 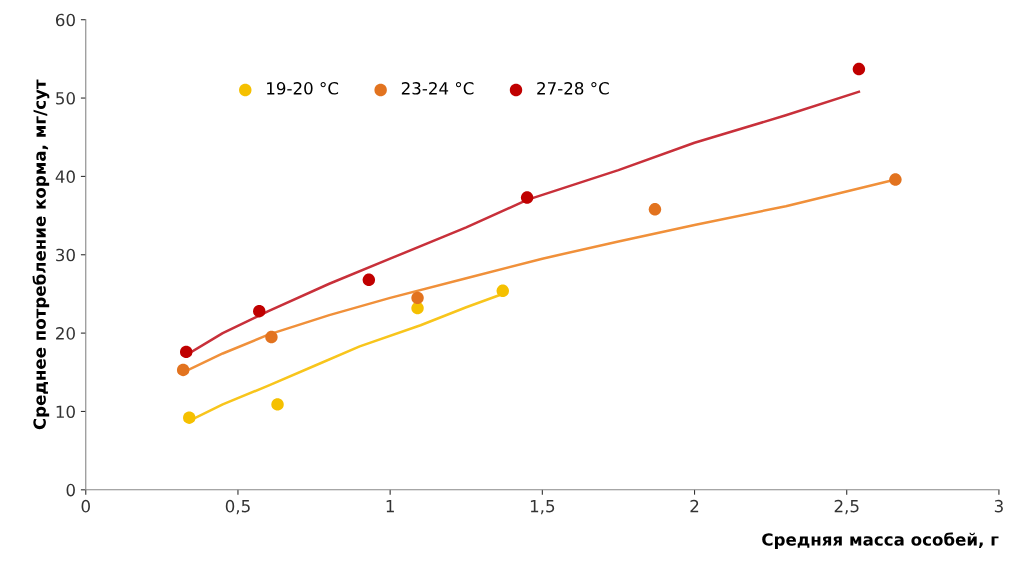 What do you see at coordinates (65, 20) in the screenshot?
I see `y-tick-label: 60` at bounding box center [65, 20].